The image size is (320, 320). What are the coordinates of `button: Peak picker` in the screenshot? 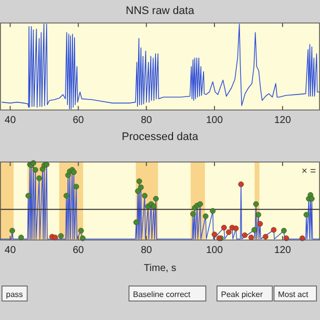 It's located at (244, 294).